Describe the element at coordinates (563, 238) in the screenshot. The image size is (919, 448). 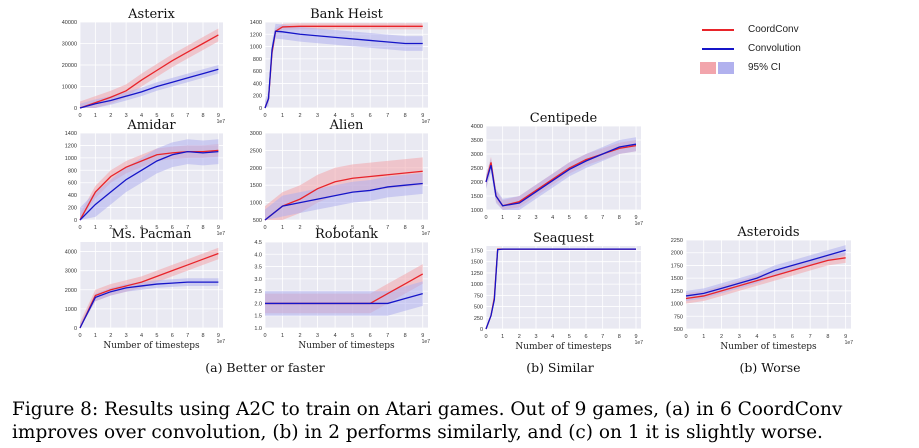
I see `panel-title-seaquest: Seaquest` at that location.